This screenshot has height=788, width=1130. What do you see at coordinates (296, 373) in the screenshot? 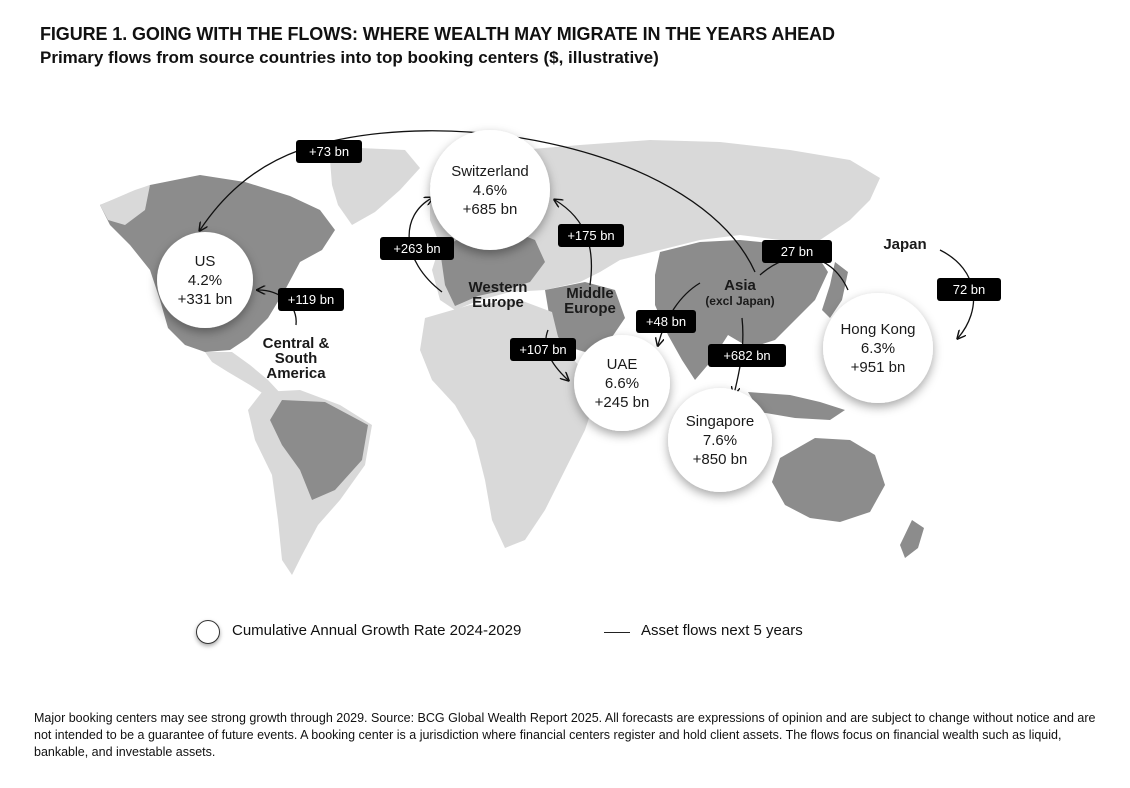
I see `region-line3: America` at bounding box center [296, 373].